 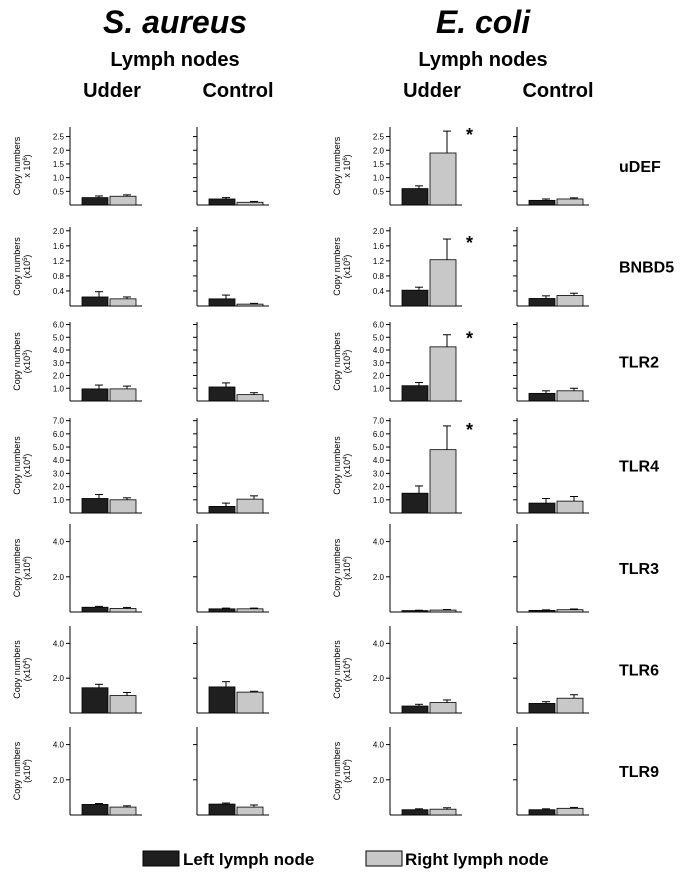 What do you see at coordinates (646, 268) in the screenshot?
I see `gene-label-bnbd5: BNBD5` at bounding box center [646, 268].